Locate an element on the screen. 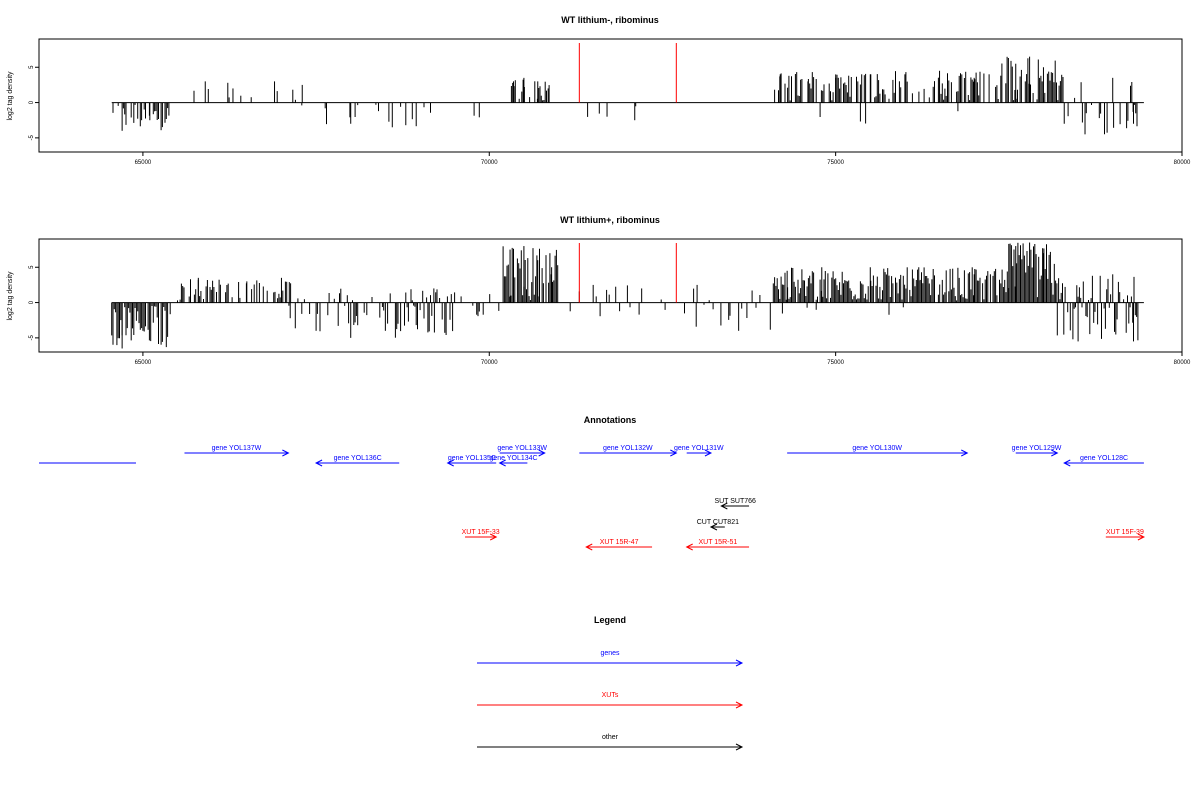 The image size is (1200, 800). annotation-label: CUT CUT821 is located at coordinates (718, 522).